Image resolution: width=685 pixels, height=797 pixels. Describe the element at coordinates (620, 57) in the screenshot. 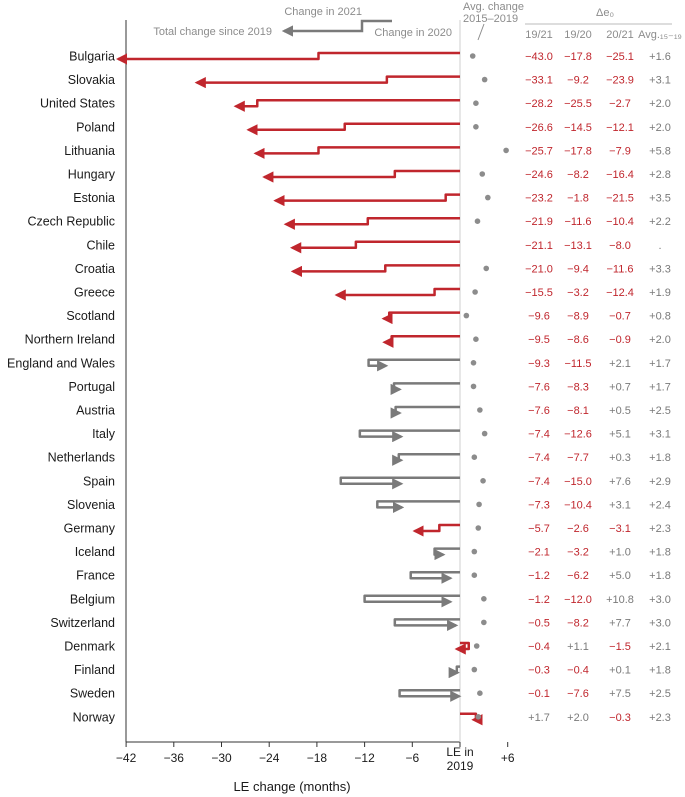

I see `value-20-21: −25.1` at that location.